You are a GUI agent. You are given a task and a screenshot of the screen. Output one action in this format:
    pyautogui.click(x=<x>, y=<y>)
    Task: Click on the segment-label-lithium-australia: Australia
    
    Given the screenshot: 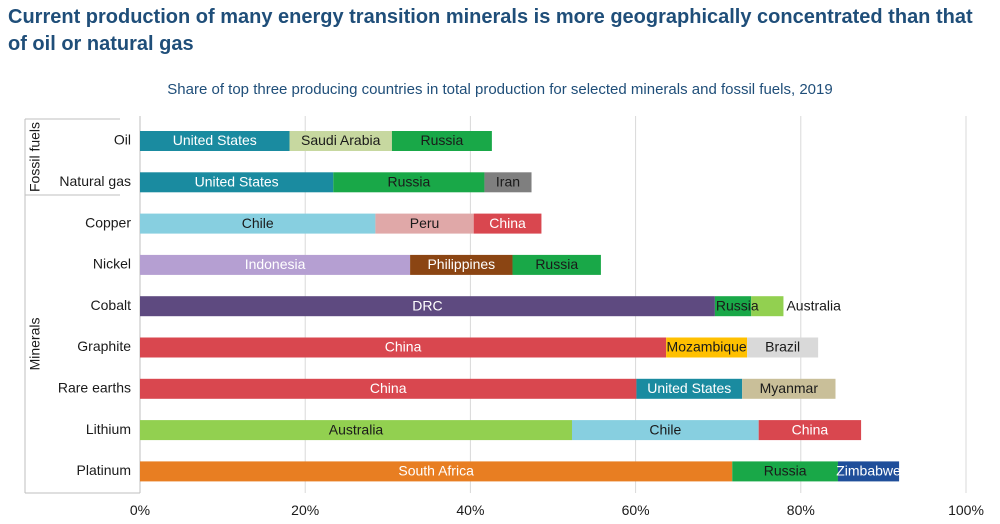 What is the action you would take?
    pyautogui.click(x=356, y=429)
    